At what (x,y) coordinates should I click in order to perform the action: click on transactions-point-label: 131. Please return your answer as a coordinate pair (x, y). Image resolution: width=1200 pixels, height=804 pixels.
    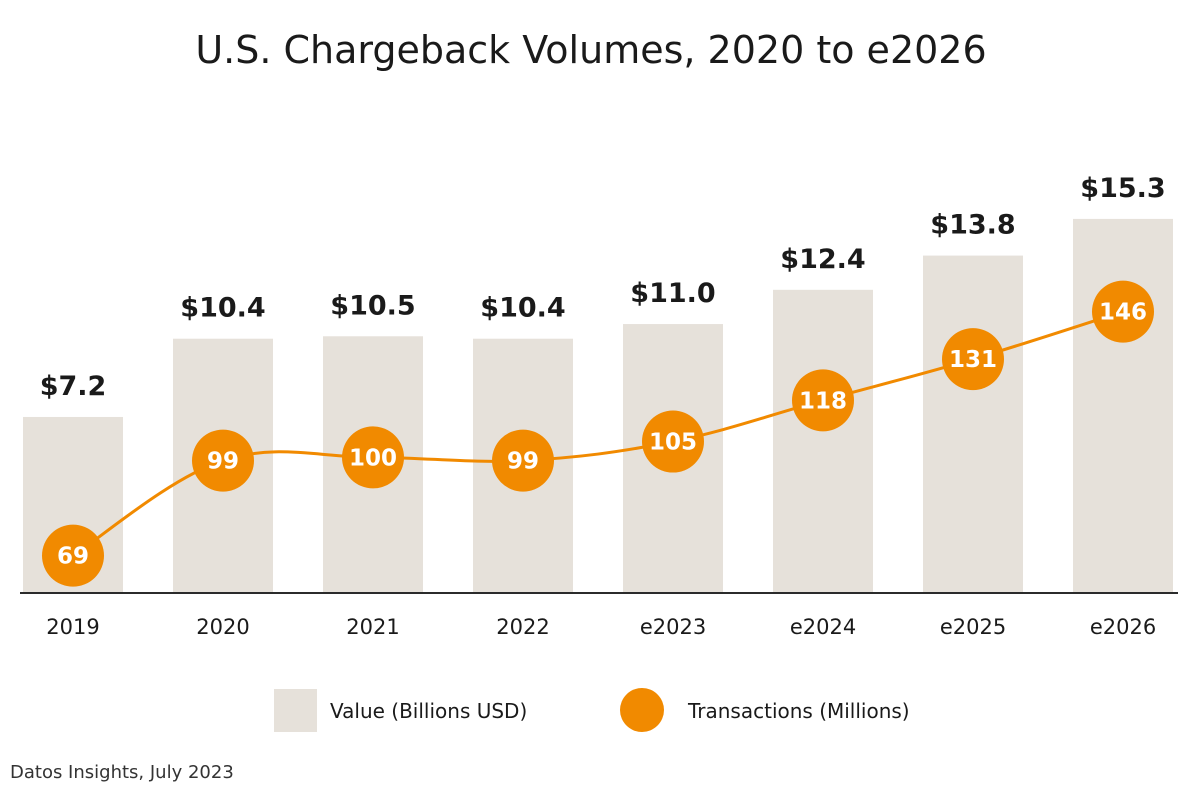
    Looking at the image, I should click on (973, 360).